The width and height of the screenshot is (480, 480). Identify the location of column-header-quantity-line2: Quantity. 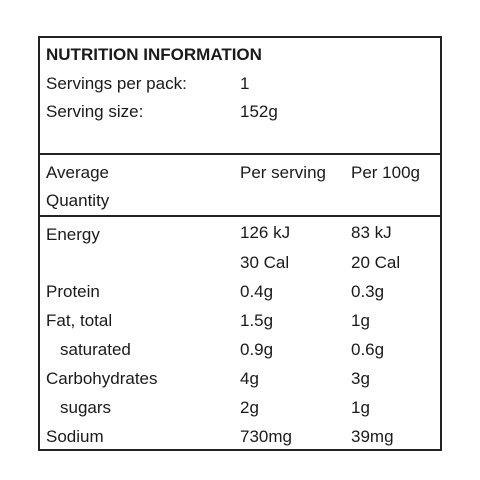
(78, 200).